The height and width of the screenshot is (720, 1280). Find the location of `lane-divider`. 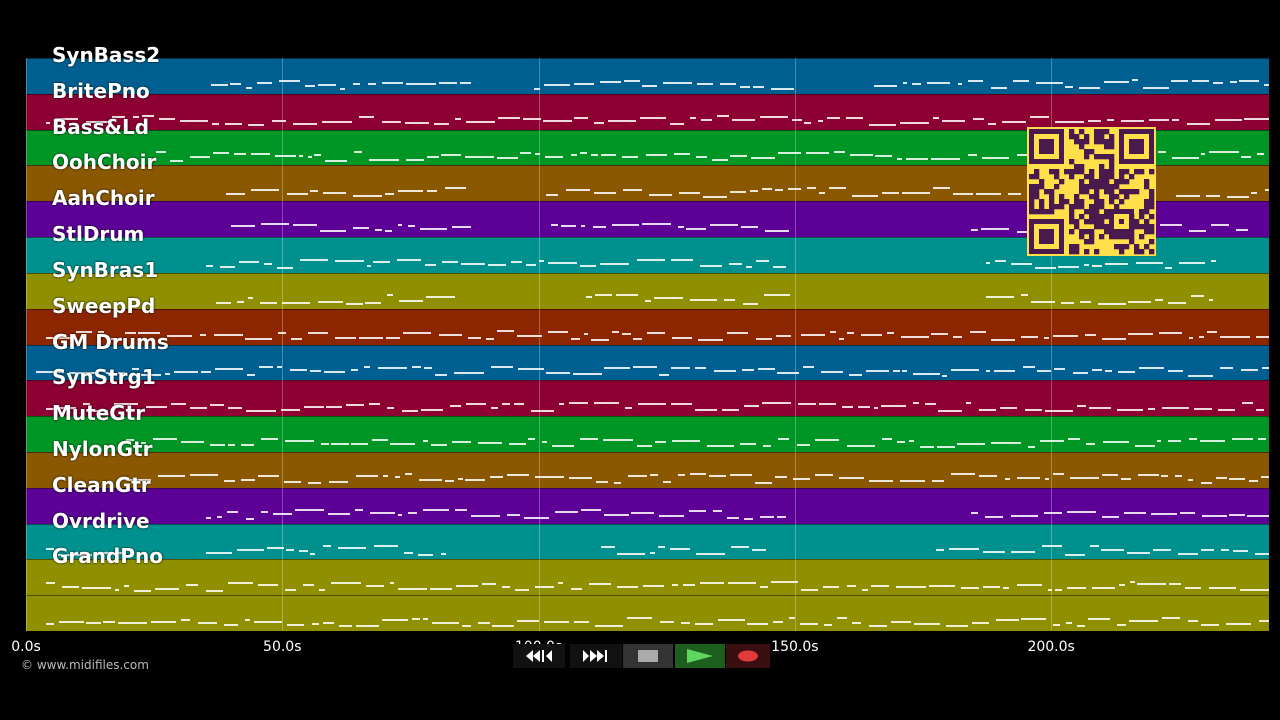

lane-divider is located at coordinates (647, 596).